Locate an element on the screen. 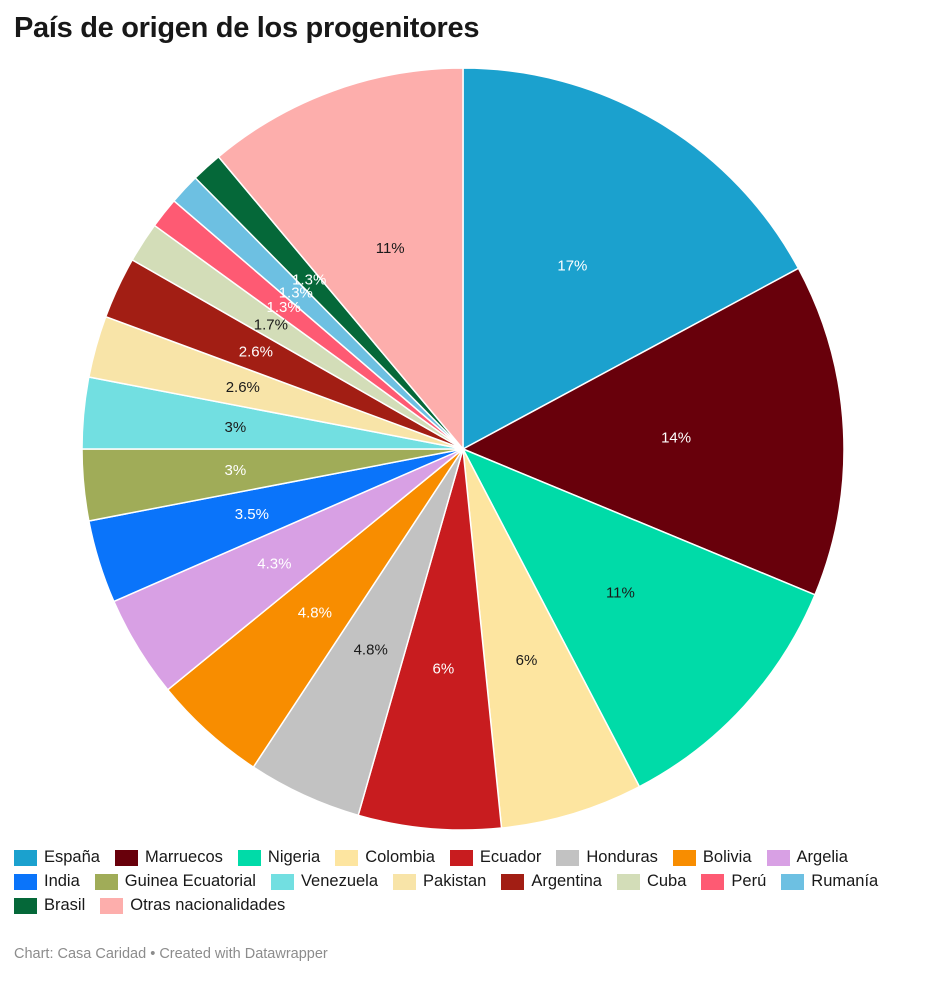 The width and height of the screenshot is (926, 981). legend-item-cuba: Cuba is located at coordinates (651, 881).